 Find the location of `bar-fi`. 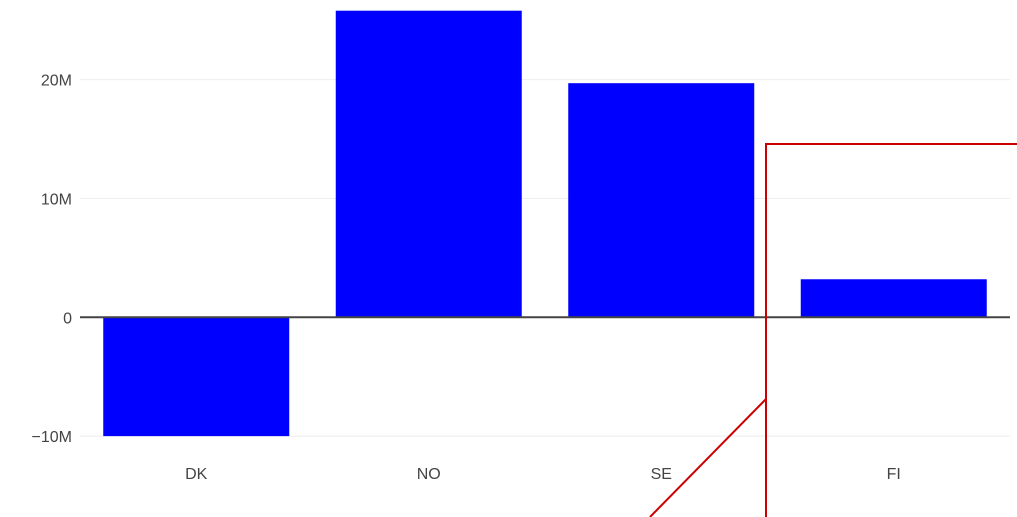

bar-fi is located at coordinates (893, 298).